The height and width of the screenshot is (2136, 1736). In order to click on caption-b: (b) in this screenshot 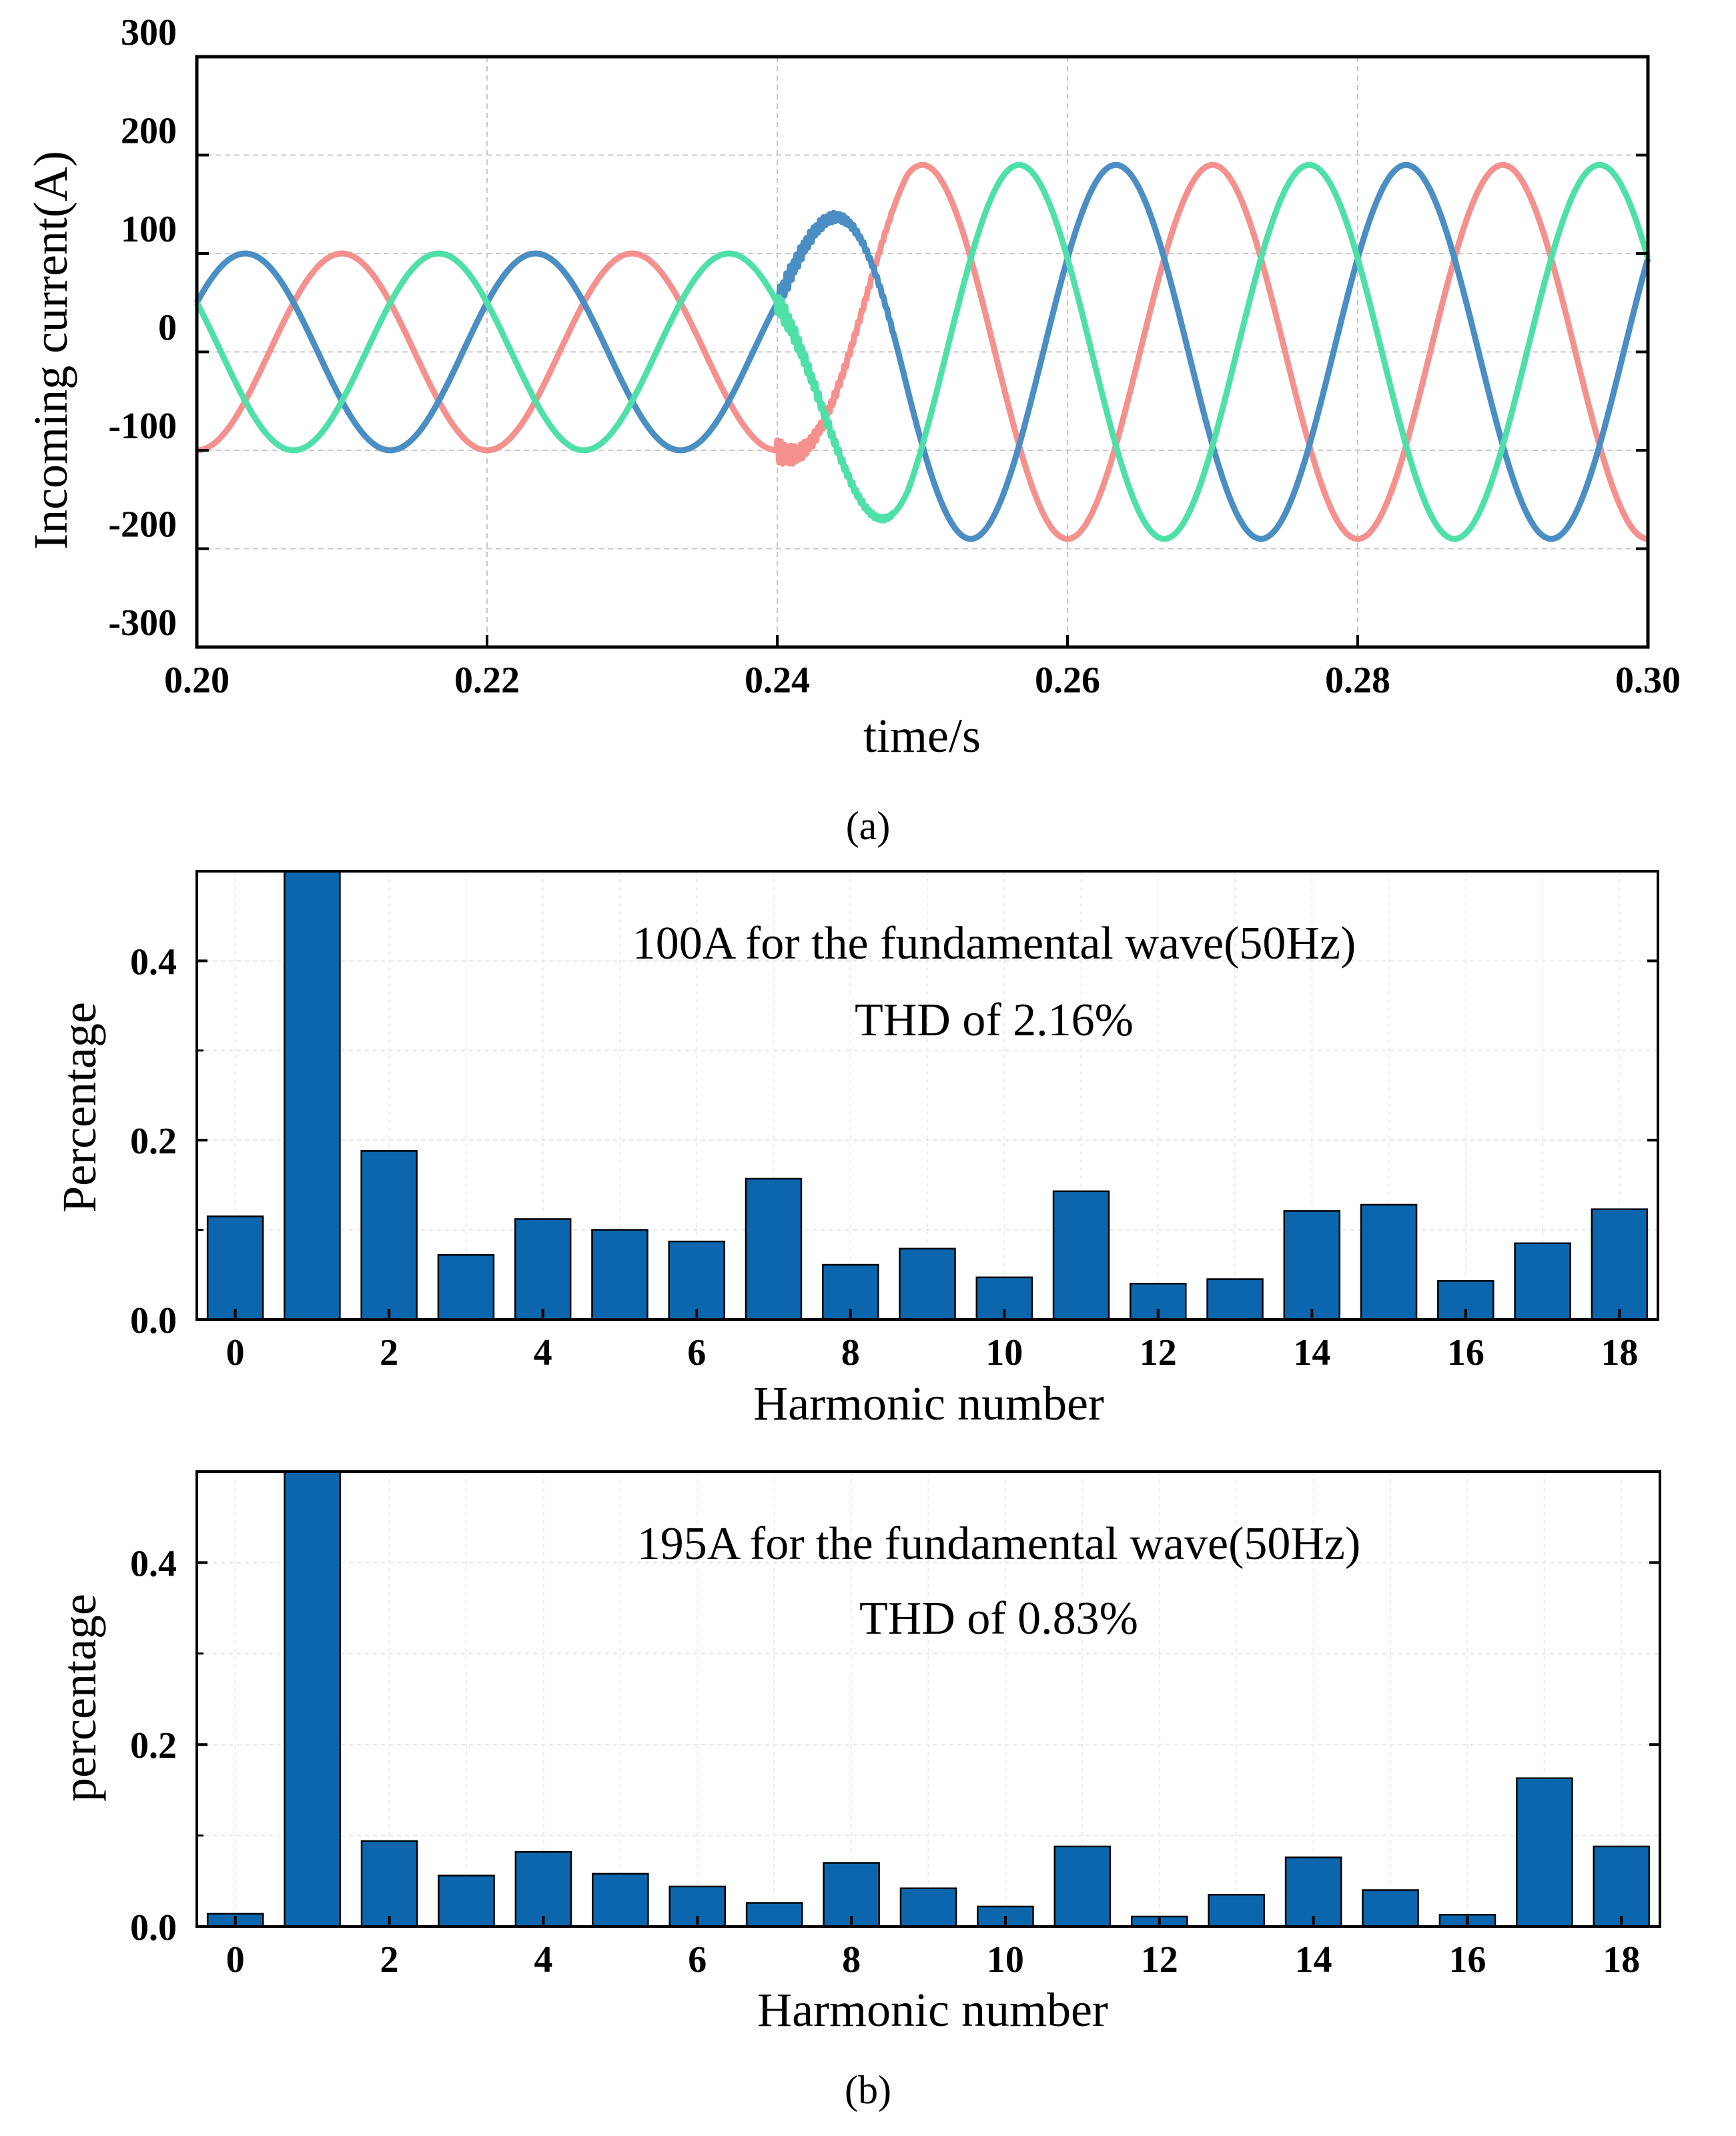, I will do `click(868, 2090)`.